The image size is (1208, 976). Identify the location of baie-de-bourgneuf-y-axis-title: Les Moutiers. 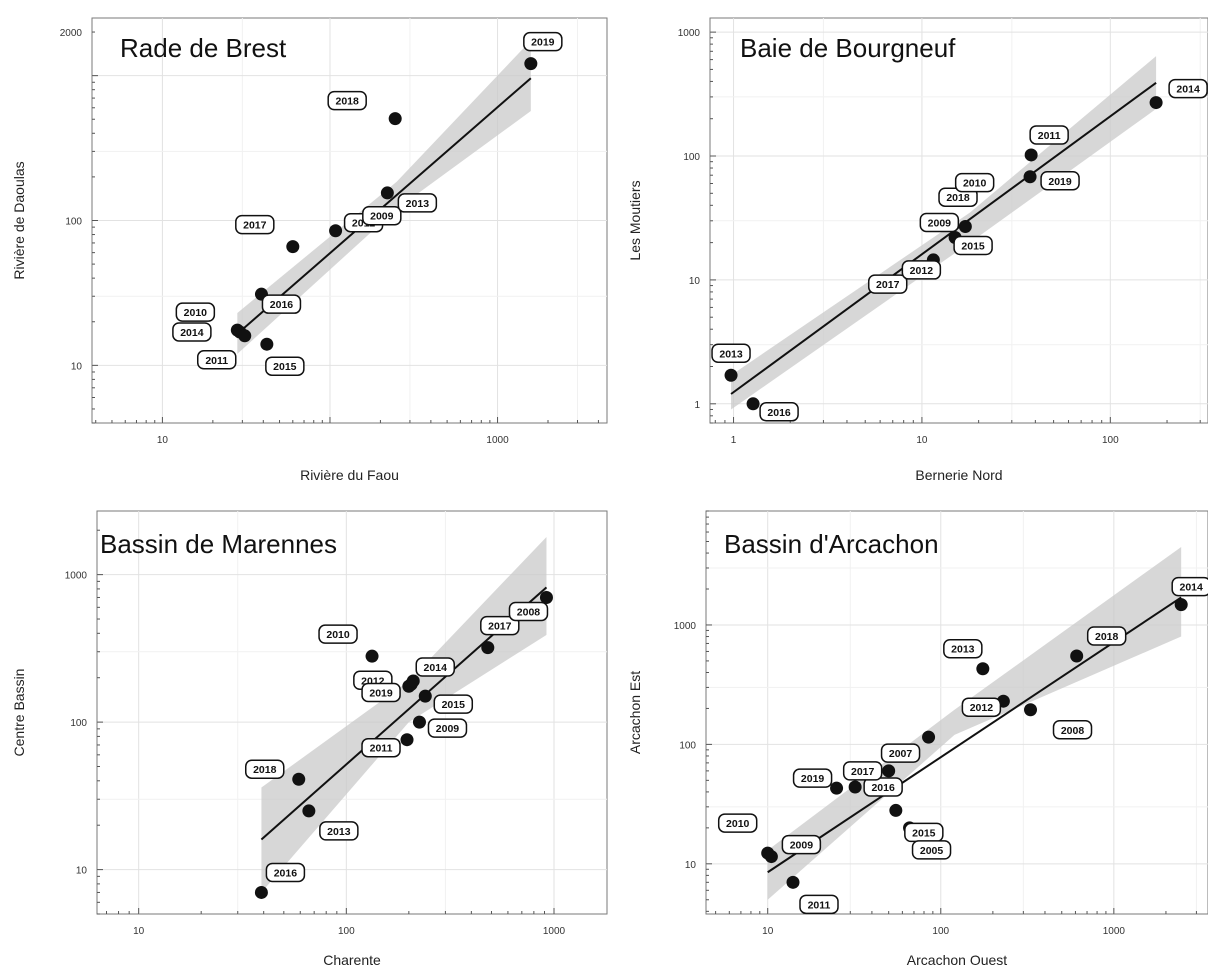
(635, 220).